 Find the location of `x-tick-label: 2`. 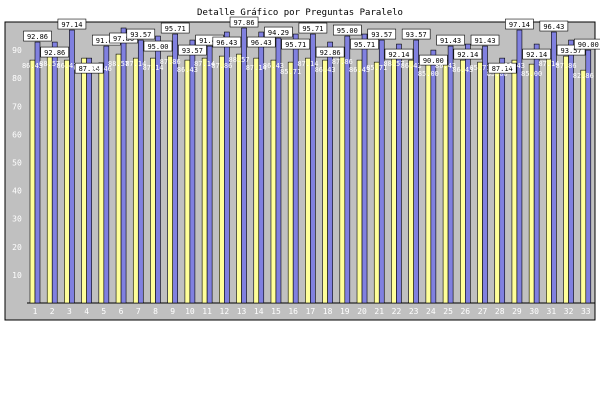

x-tick-label: 2 is located at coordinates (52, 311).